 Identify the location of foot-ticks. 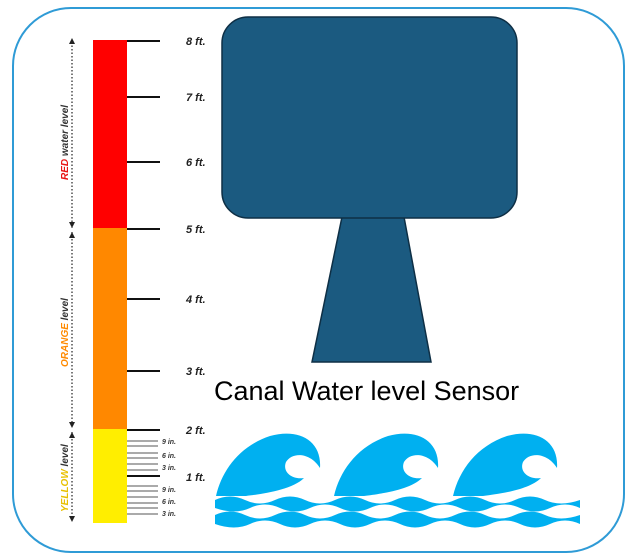
(143, 258).